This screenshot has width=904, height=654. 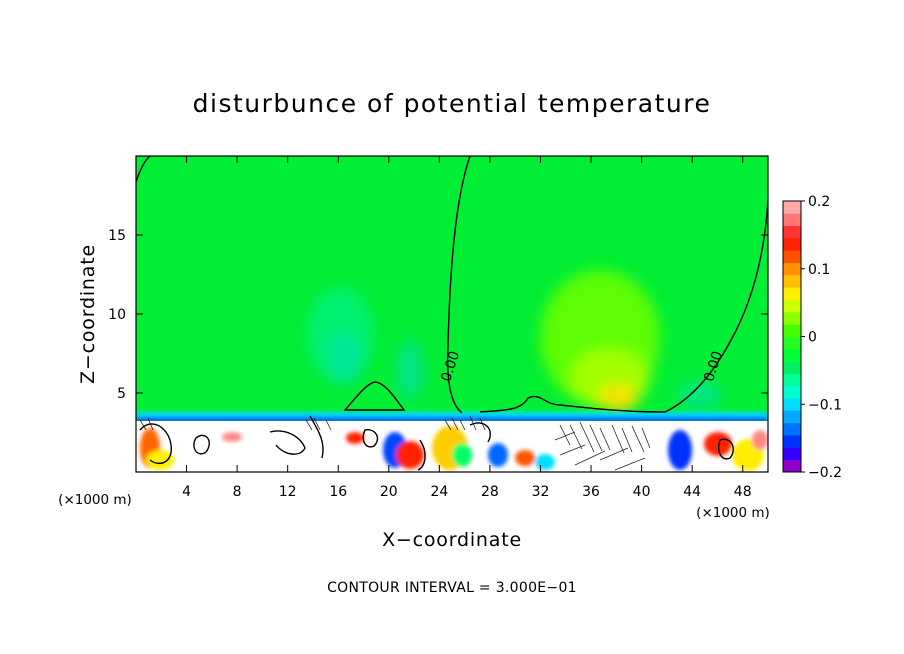 What do you see at coordinates (143, 169) in the screenshot?
I see `contour-left` at bounding box center [143, 169].